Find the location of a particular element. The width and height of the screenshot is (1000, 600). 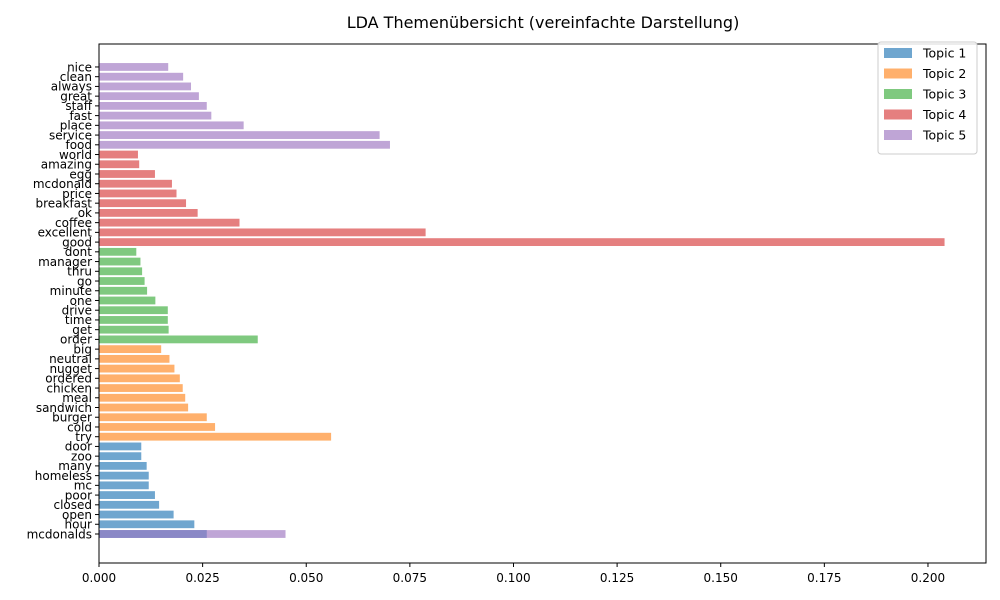

bar-topic-5-nice is located at coordinates (134, 67).